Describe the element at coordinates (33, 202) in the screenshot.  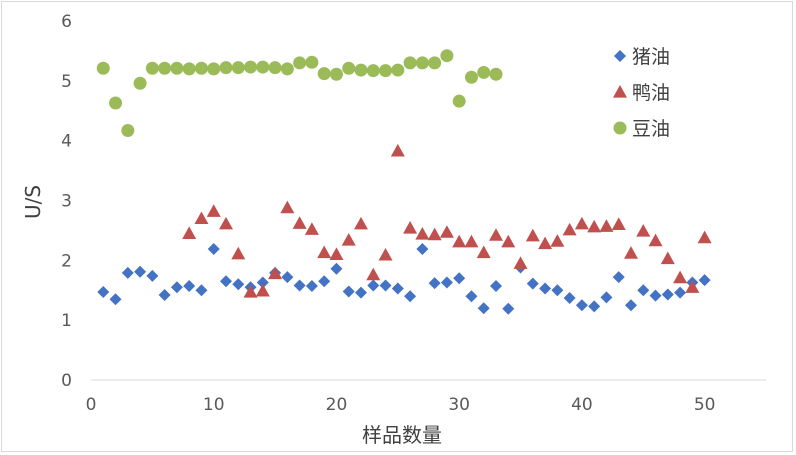
I see `y-axis-title: U/S` at that location.